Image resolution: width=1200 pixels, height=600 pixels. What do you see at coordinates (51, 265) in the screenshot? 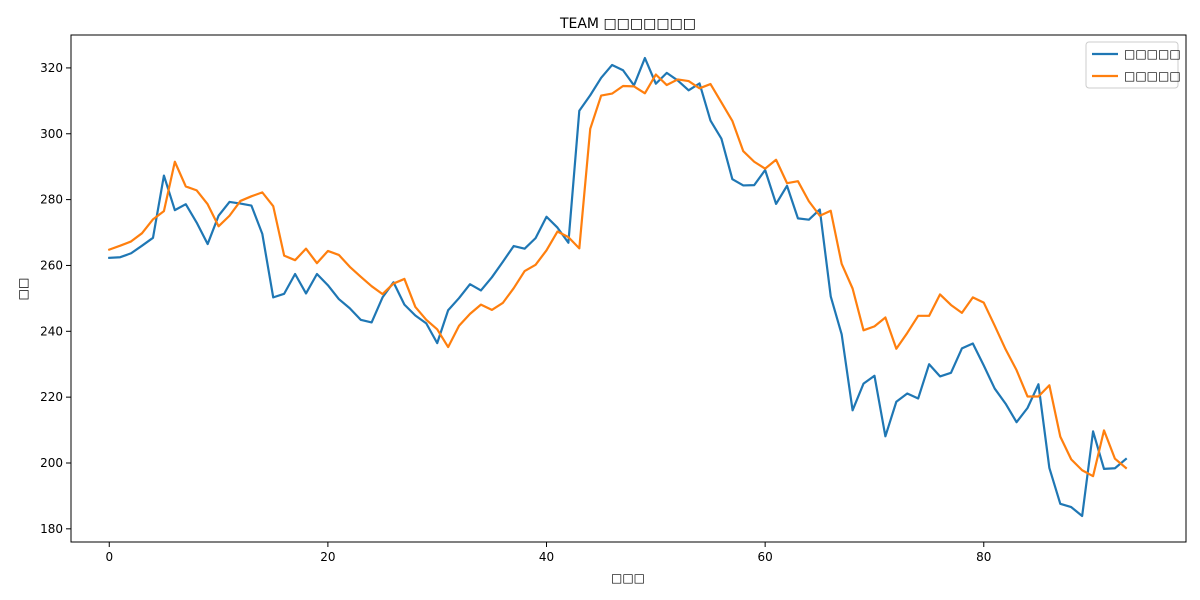
I see `y-tick-label: 260` at bounding box center [51, 265].